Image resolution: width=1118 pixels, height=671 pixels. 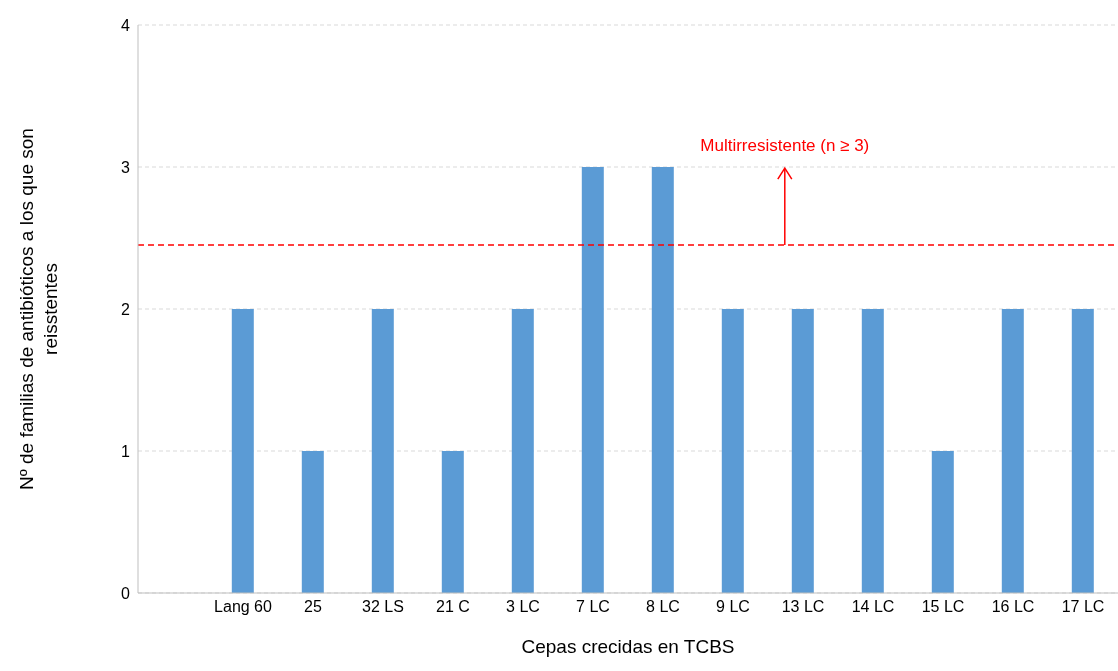 What do you see at coordinates (243, 607) in the screenshot?
I see `x-tick-label: Lang 60` at bounding box center [243, 607].